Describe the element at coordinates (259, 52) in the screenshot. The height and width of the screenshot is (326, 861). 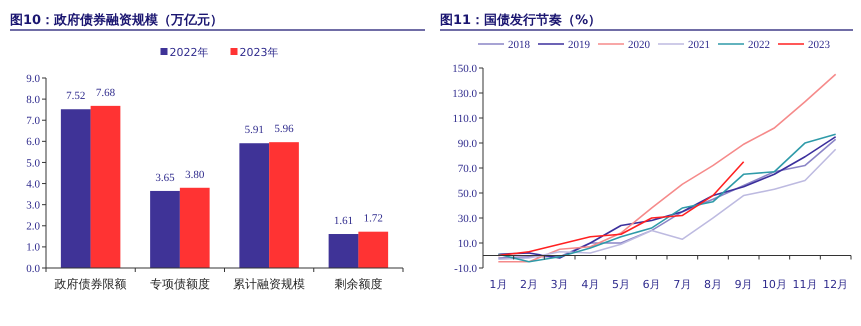
I see `legend-label: 2023年` at that location.